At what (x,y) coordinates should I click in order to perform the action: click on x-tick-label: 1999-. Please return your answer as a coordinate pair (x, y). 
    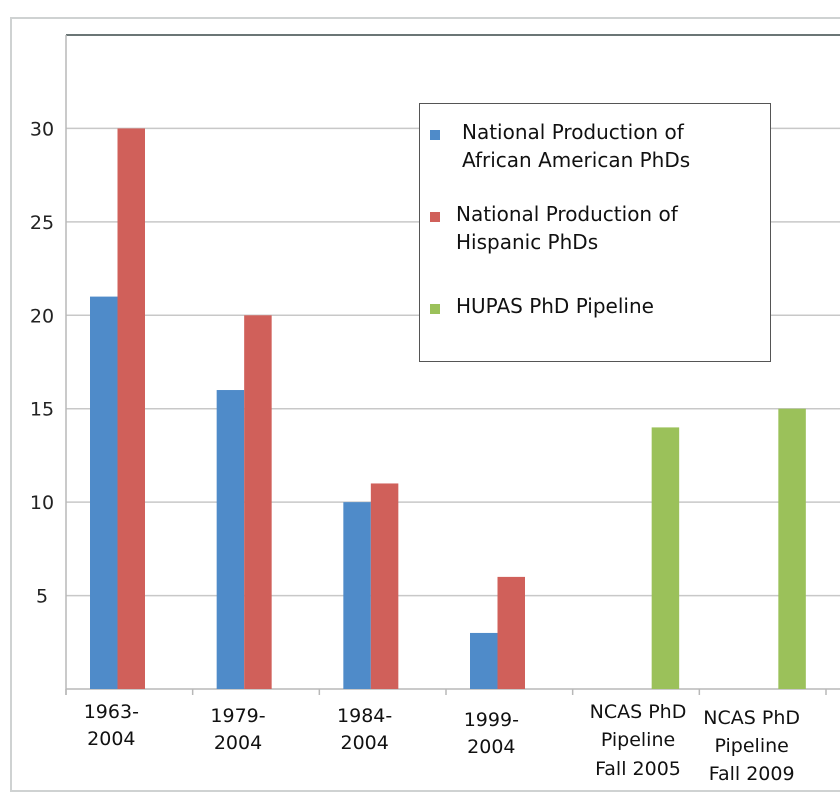
    Looking at the image, I should click on (491, 720).